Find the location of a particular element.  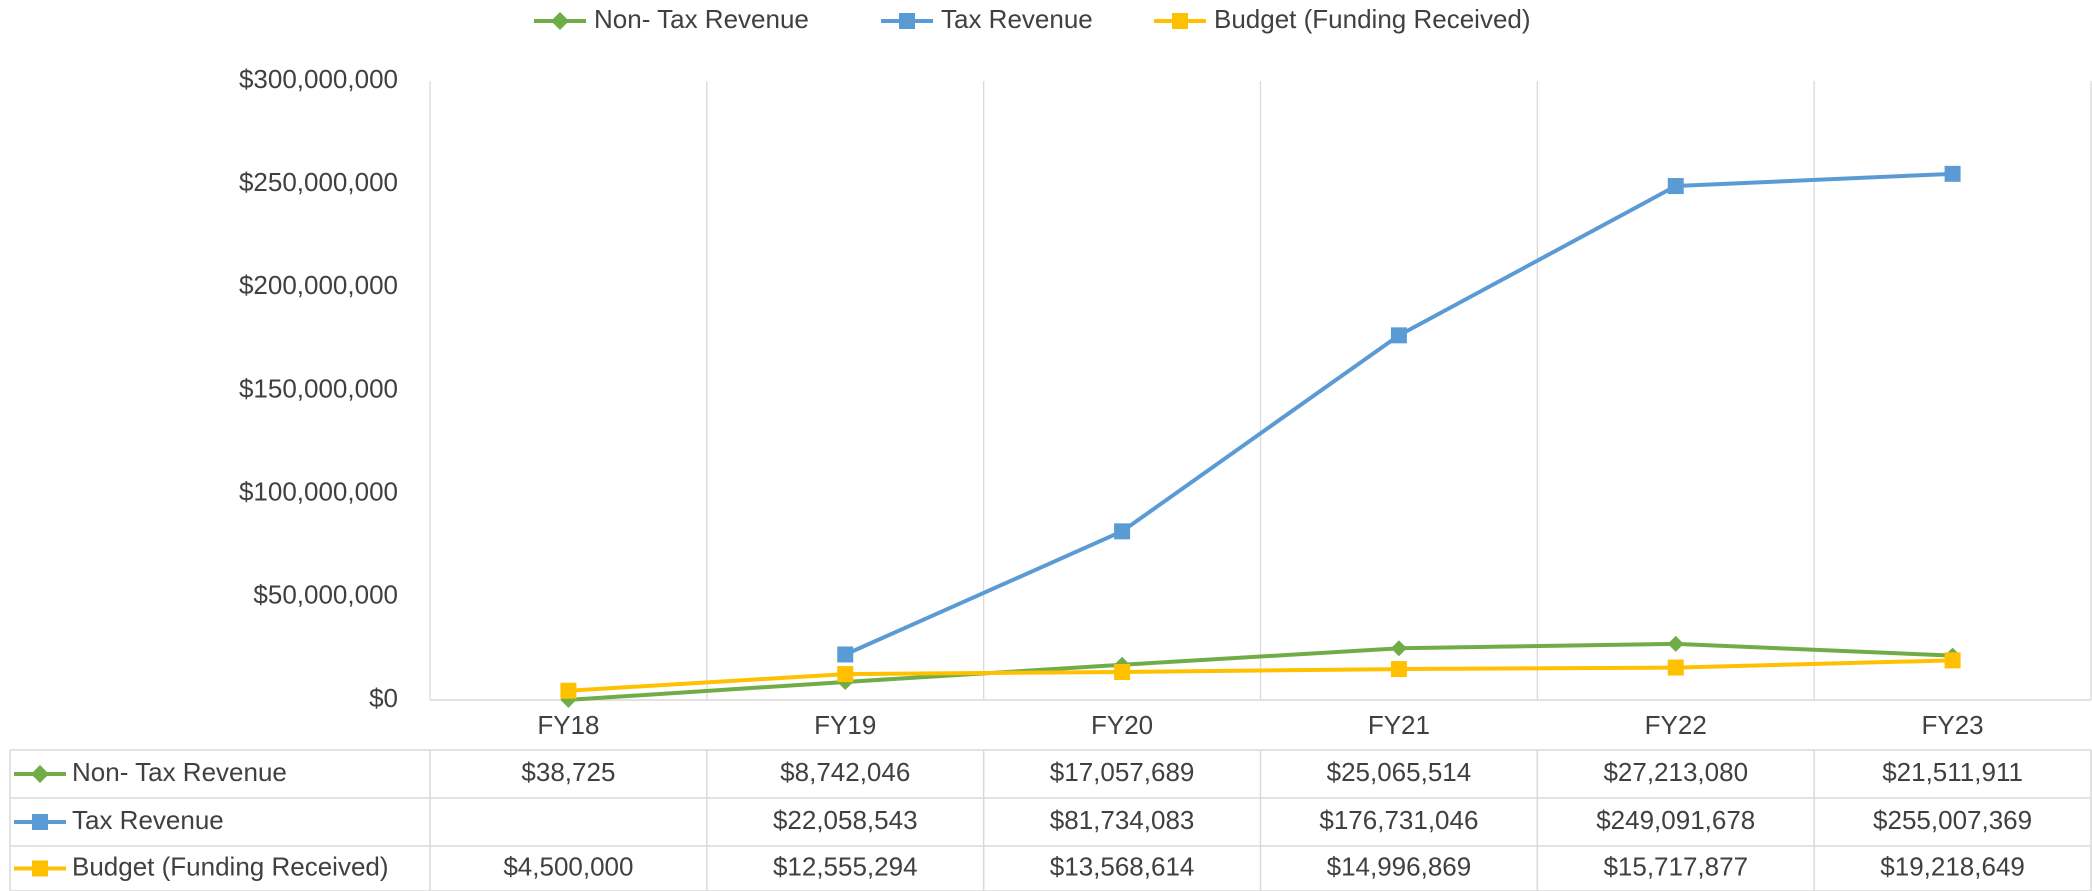

table-cell: $21,511,911 is located at coordinates (1952, 772).